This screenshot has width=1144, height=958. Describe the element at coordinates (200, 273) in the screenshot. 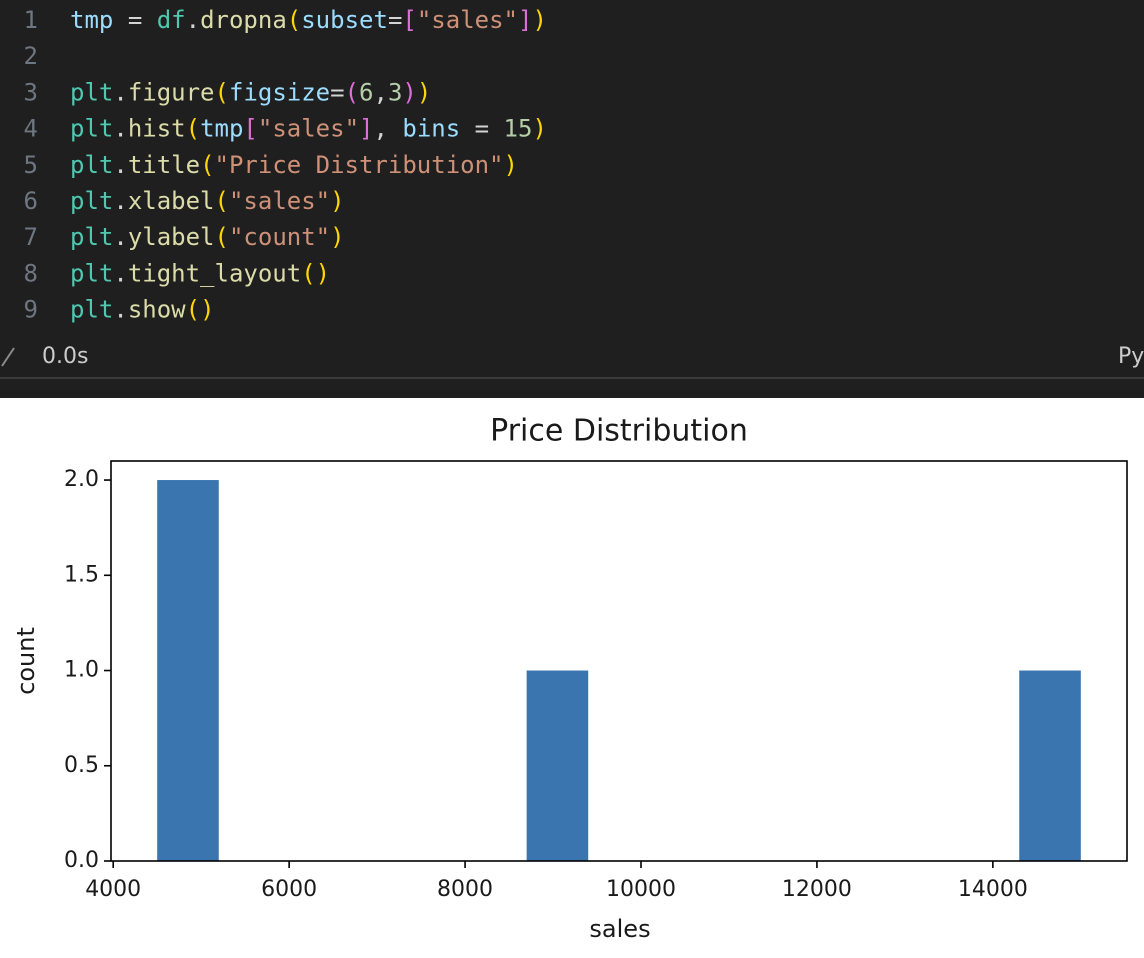

I see `code-line: plt.tight_layout()` at that location.